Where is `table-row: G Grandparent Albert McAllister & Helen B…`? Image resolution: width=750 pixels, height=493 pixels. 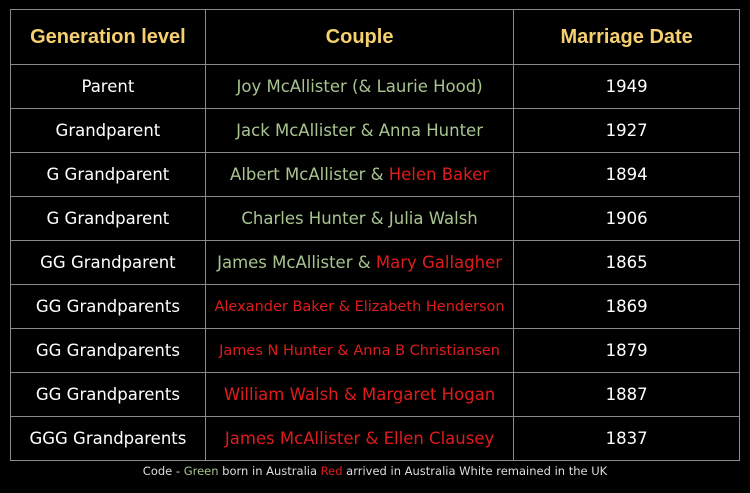
table-row: G Grandparent Albert McAllister & Helen B… is located at coordinates (375, 174).